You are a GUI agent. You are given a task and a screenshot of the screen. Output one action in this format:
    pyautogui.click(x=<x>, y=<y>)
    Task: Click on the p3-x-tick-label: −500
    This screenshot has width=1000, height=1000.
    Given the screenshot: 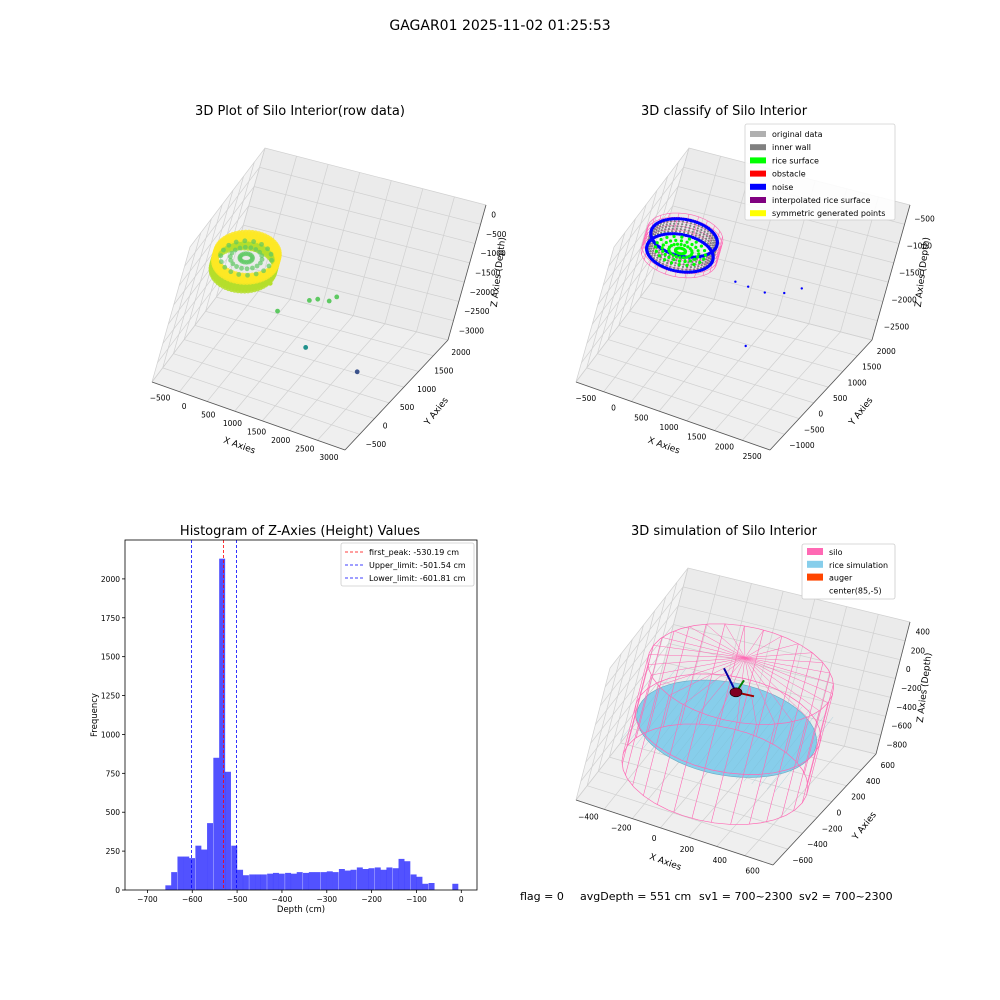 What is the action you would take?
    pyautogui.click(x=237, y=899)
    